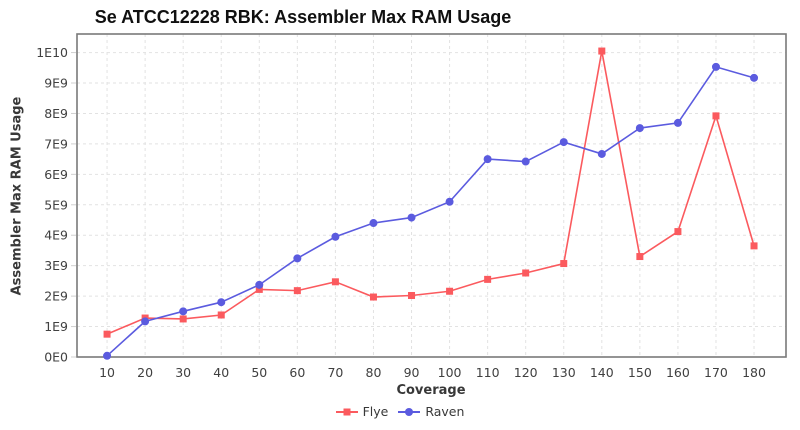  What do you see at coordinates (17, 196) in the screenshot?
I see `y-axis-title: Assembler Max RAM Usage` at bounding box center [17, 196].